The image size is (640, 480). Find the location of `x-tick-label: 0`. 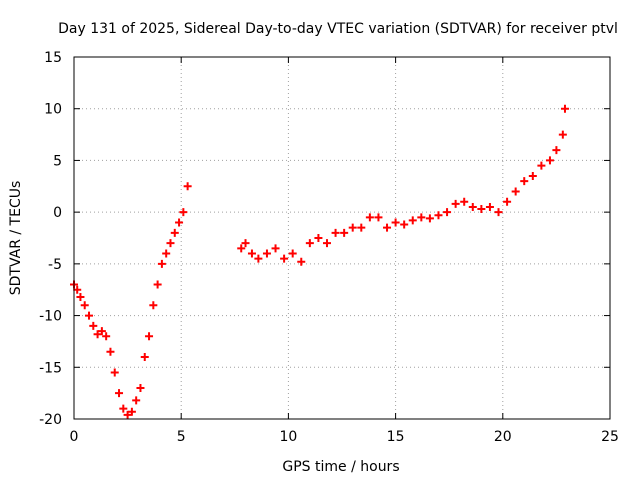

x-tick-label: 0 is located at coordinates (74, 437).